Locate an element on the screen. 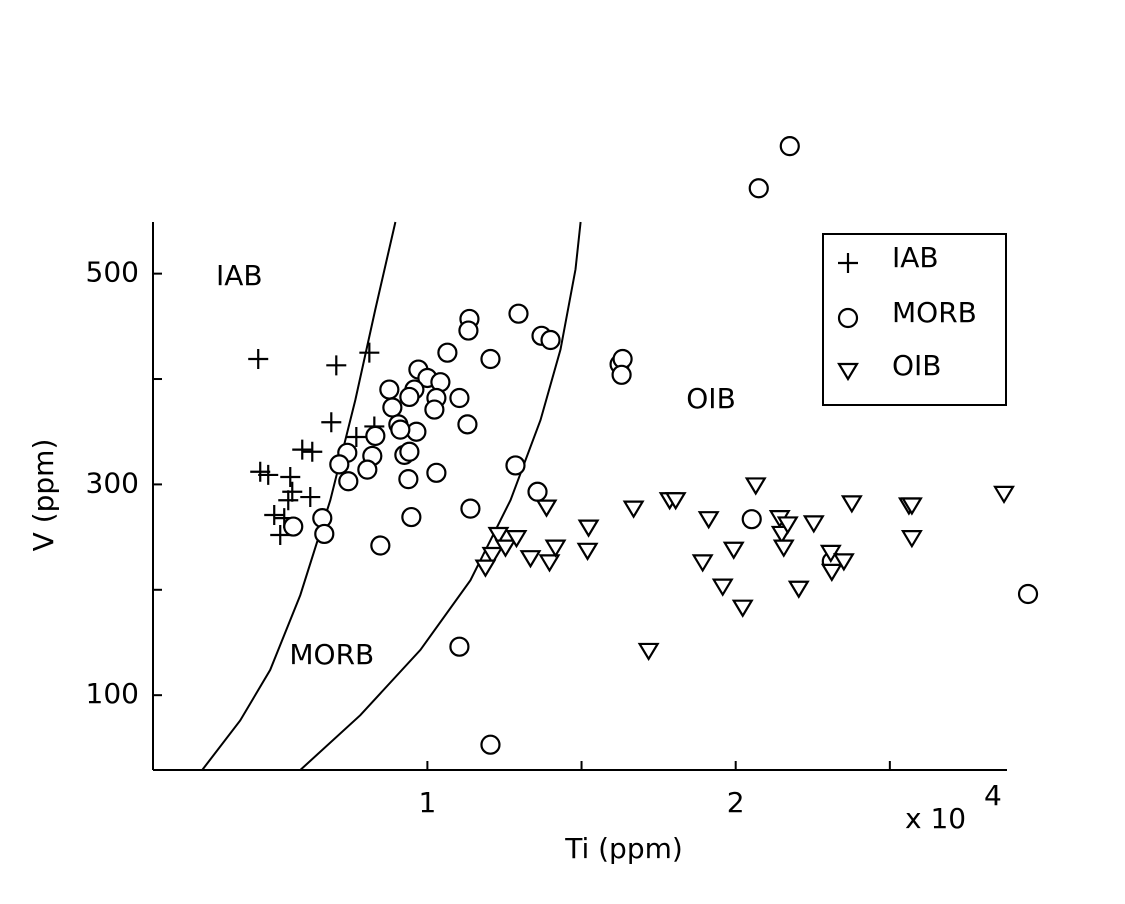  x-multiplier: x 10 is located at coordinates (935, 818).